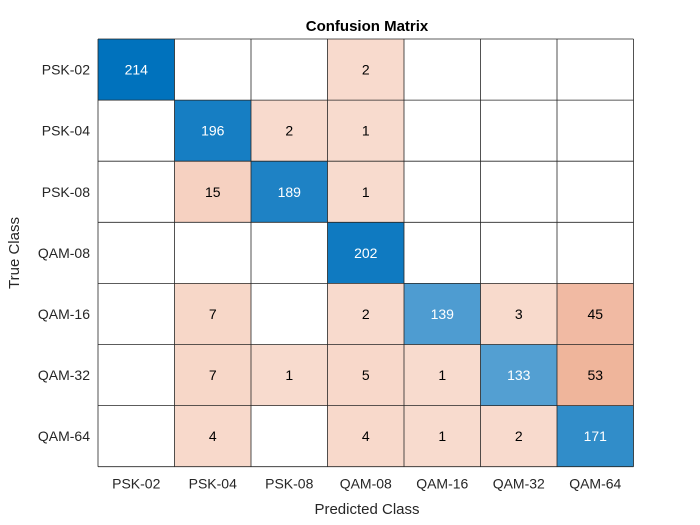 The height and width of the screenshot is (525, 700). Describe the element at coordinates (289, 484) in the screenshot. I see `x-tick-label: PSK-08` at that location.